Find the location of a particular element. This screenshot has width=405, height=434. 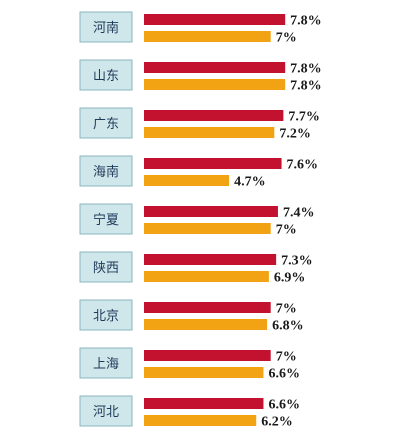

province-label: 陕西 is located at coordinates (106, 268).